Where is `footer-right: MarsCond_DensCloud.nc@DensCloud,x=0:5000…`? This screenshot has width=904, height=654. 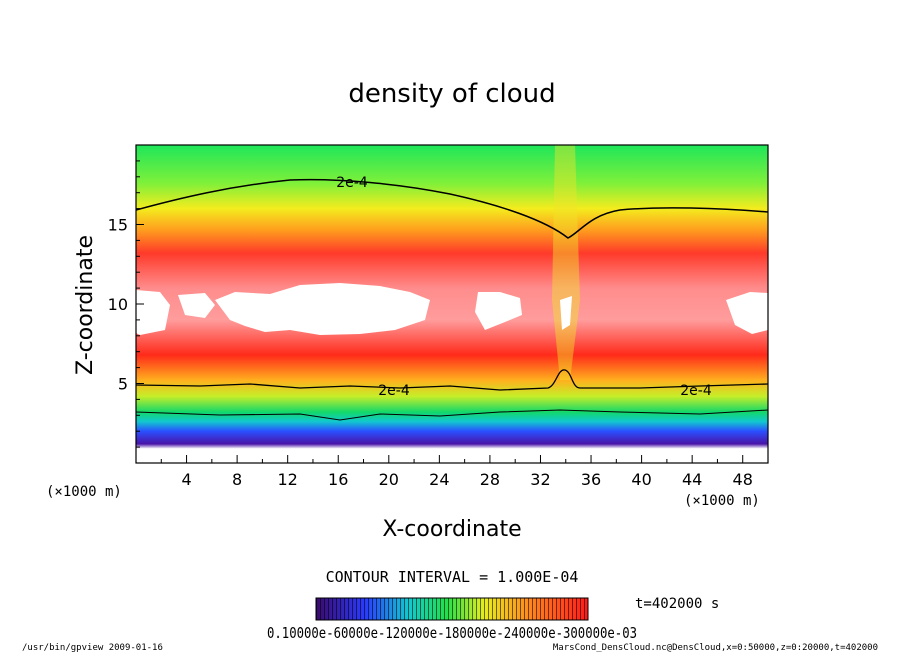
footer-right: MarsCond_DensCloud.nc@DensCloud,x=0:5000… is located at coordinates (715, 648).